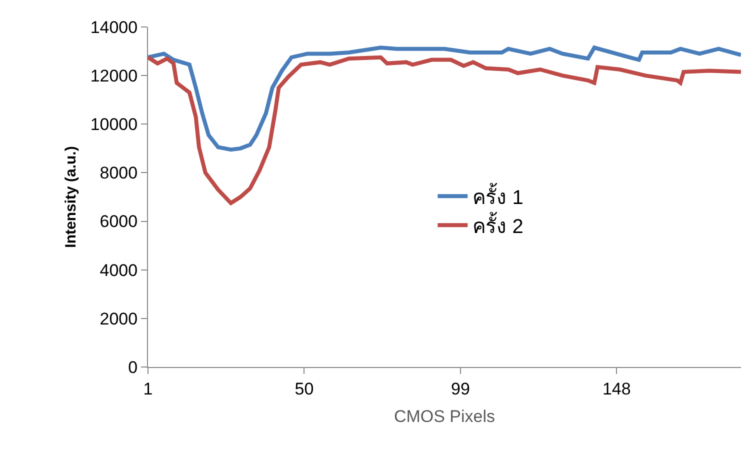 This screenshot has height=458, width=743. What do you see at coordinates (119, 173) in the screenshot?
I see `y-tick-label: 8000` at bounding box center [119, 173].